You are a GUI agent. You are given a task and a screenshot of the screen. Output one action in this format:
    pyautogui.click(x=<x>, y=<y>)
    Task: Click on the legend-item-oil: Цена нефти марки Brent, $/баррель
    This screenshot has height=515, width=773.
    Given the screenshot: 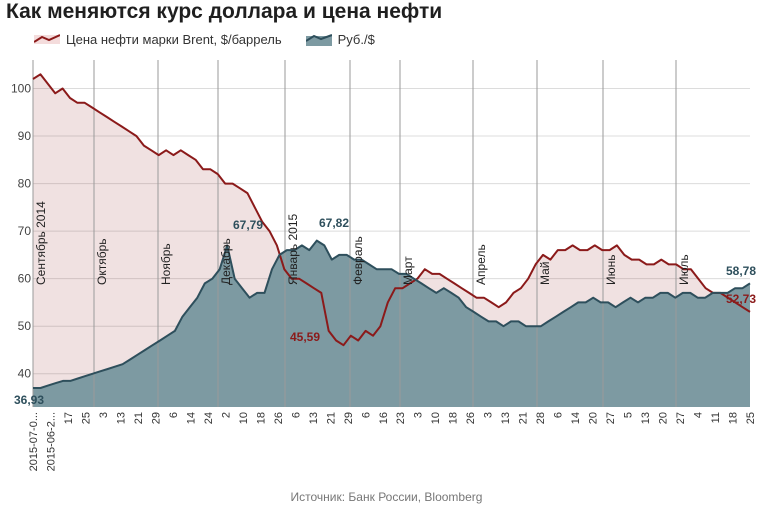 What is the action you would take?
    pyautogui.click(x=158, y=39)
    